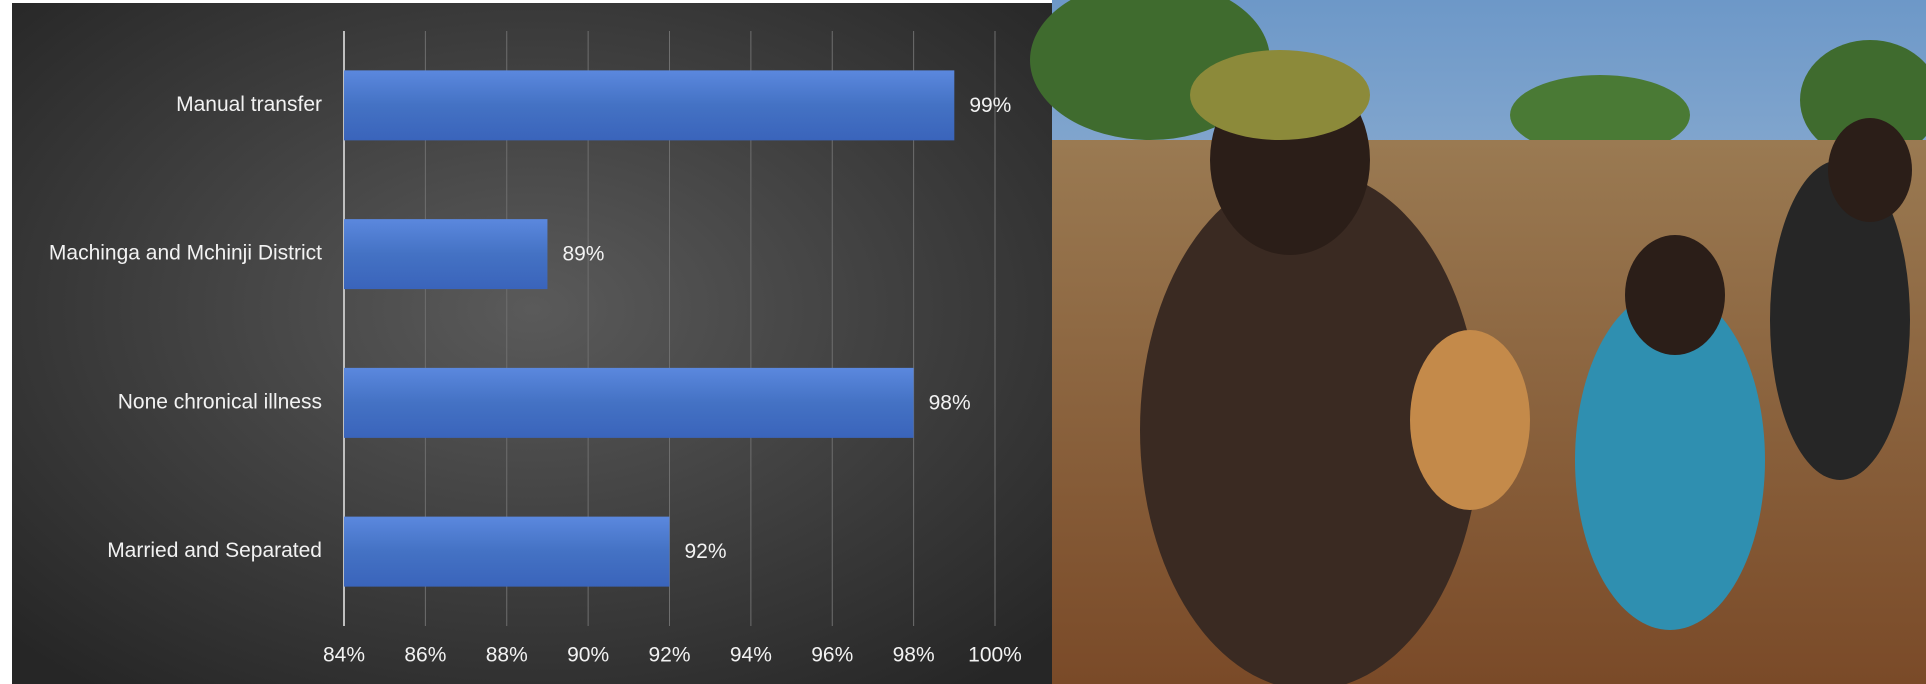 The height and width of the screenshot is (684, 1926). Describe the element at coordinates (588, 655) in the screenshot. I see `x-tick-label: 90%` at that location.